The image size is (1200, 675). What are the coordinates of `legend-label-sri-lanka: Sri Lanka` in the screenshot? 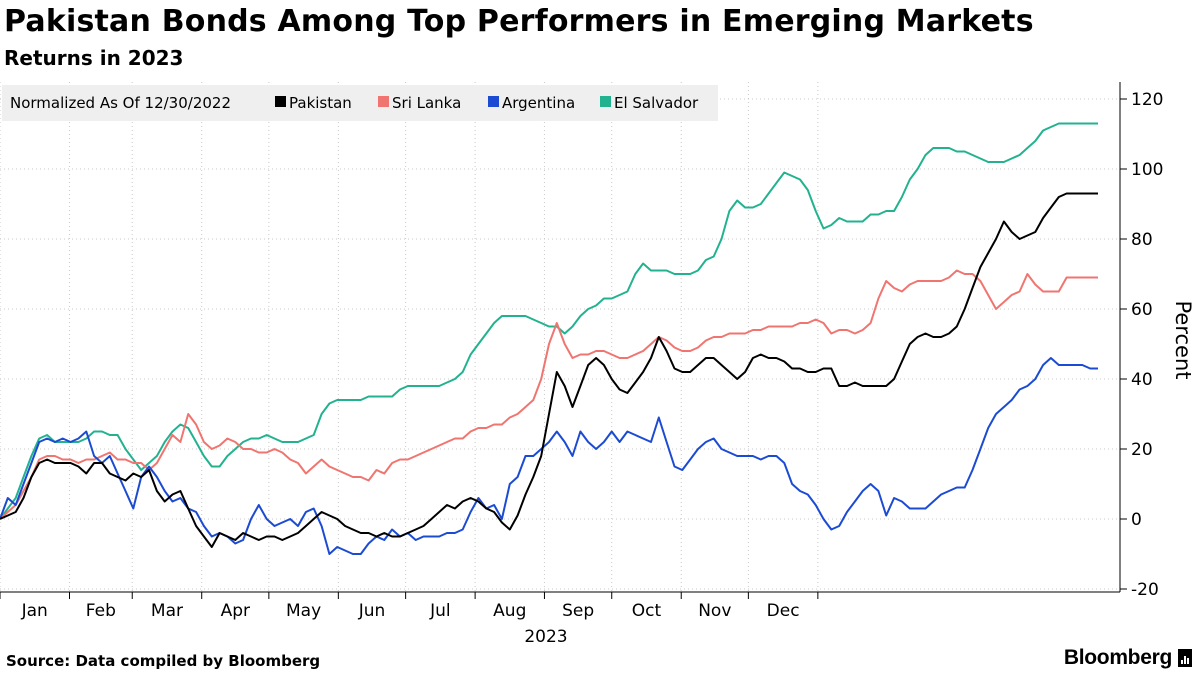 It's located at (426, 103).